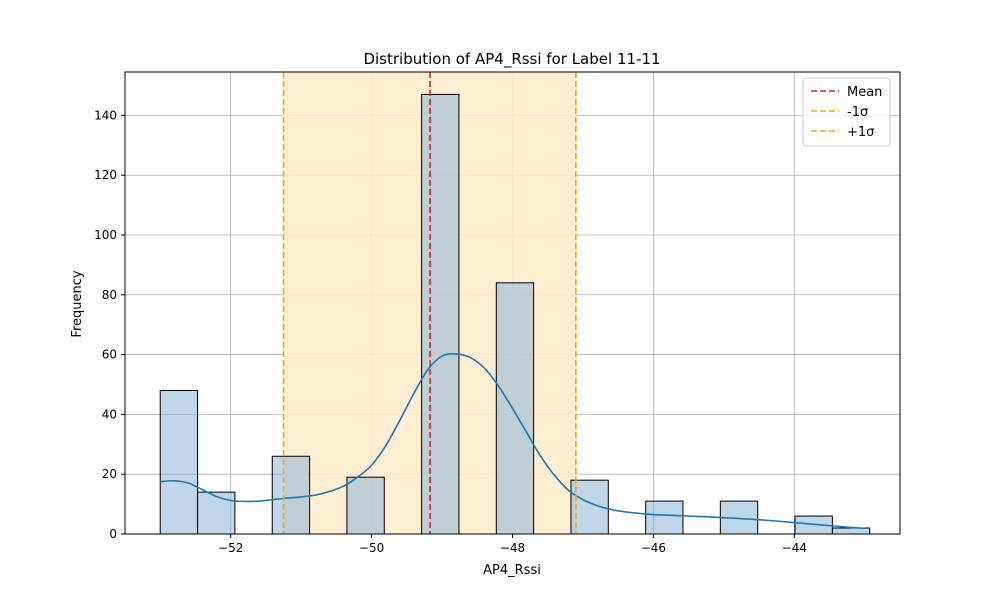  I want to click on x-tick-label: −44, so click(794, 548).